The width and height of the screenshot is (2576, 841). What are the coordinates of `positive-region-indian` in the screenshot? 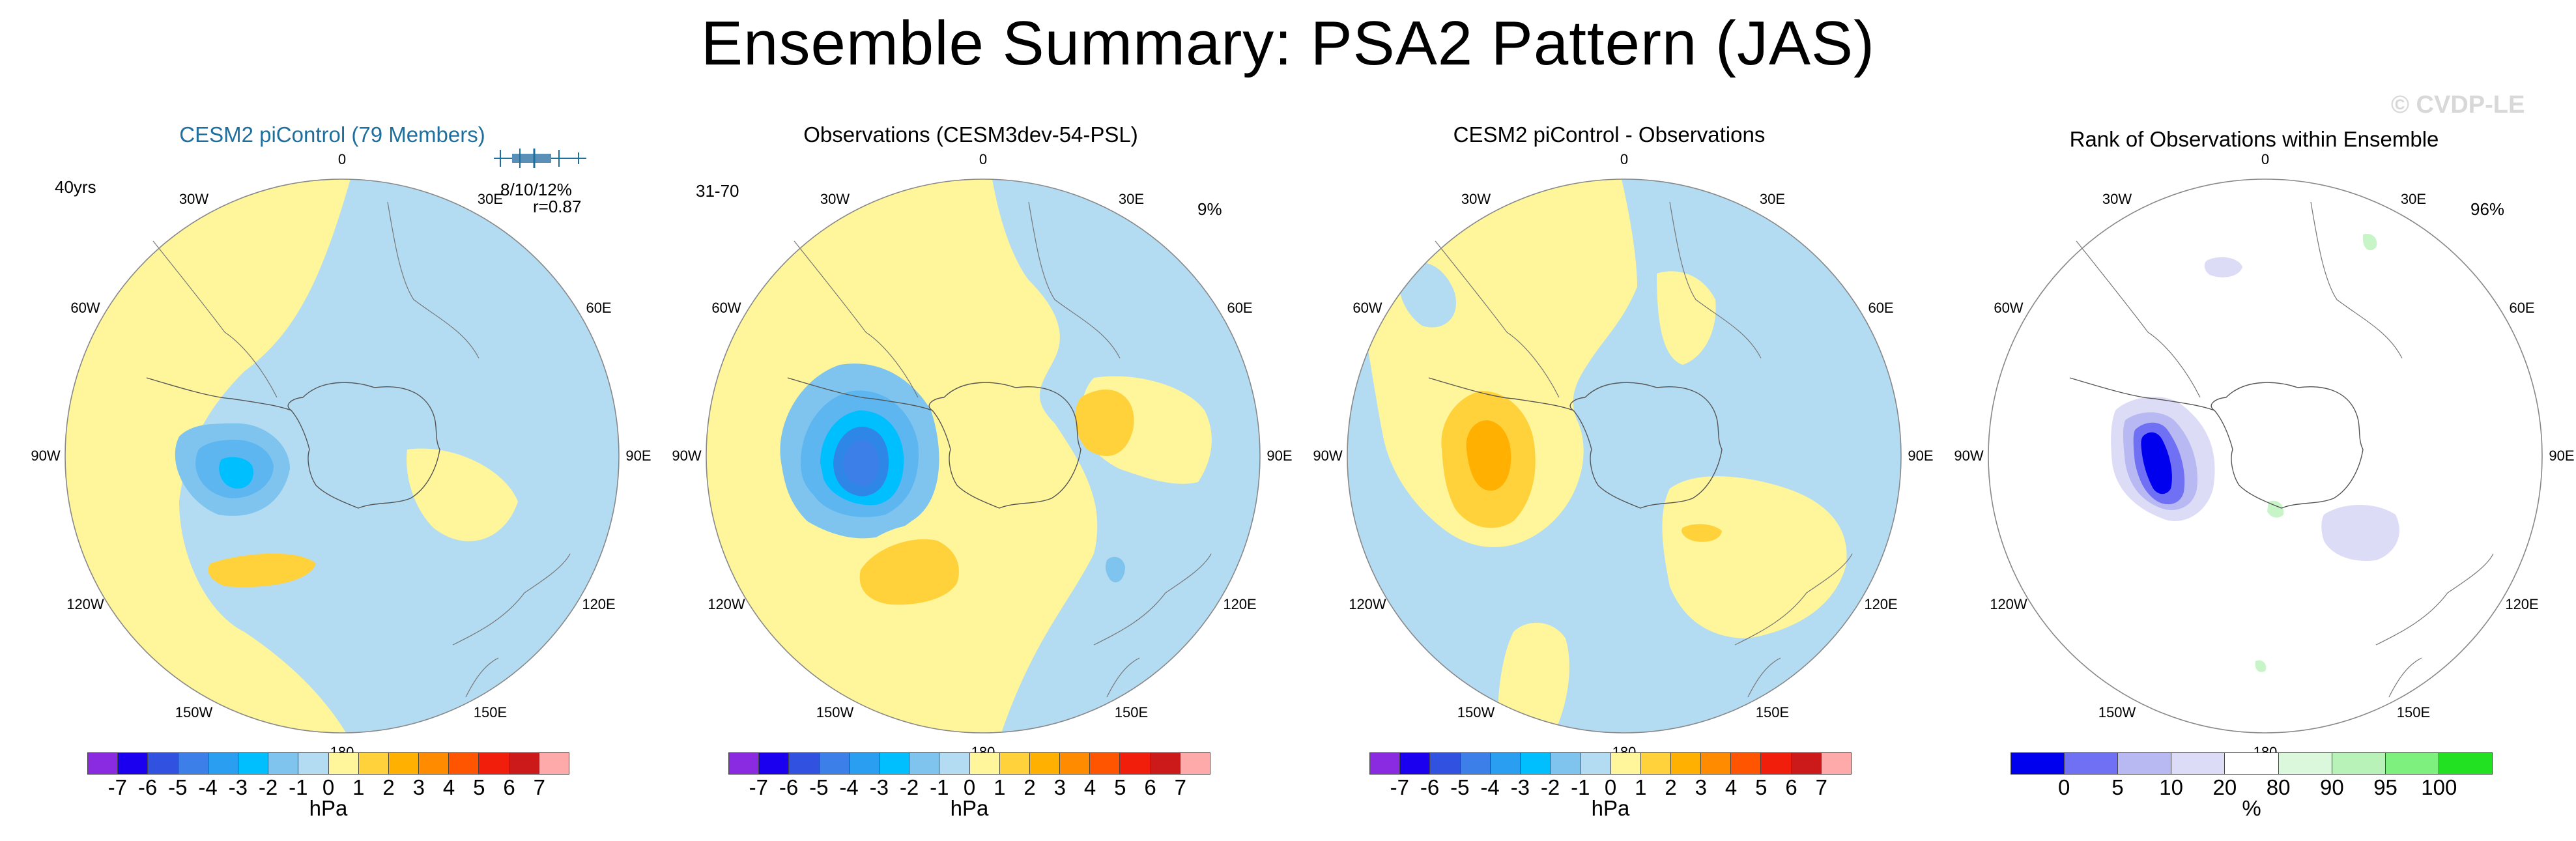 It's located at (1755, 557).